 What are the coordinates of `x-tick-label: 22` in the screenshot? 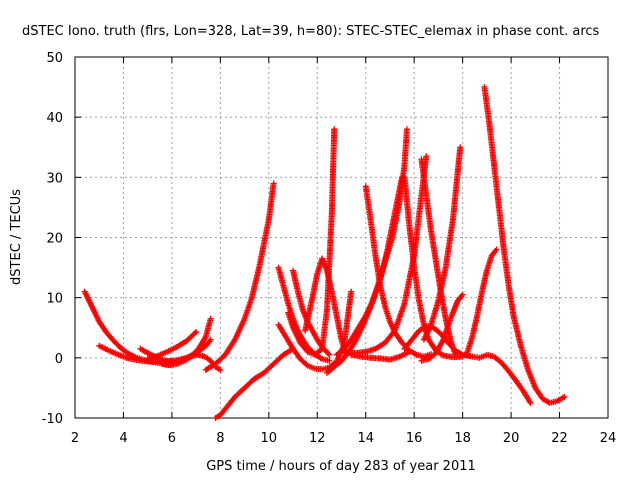 It's located at (559, 438).